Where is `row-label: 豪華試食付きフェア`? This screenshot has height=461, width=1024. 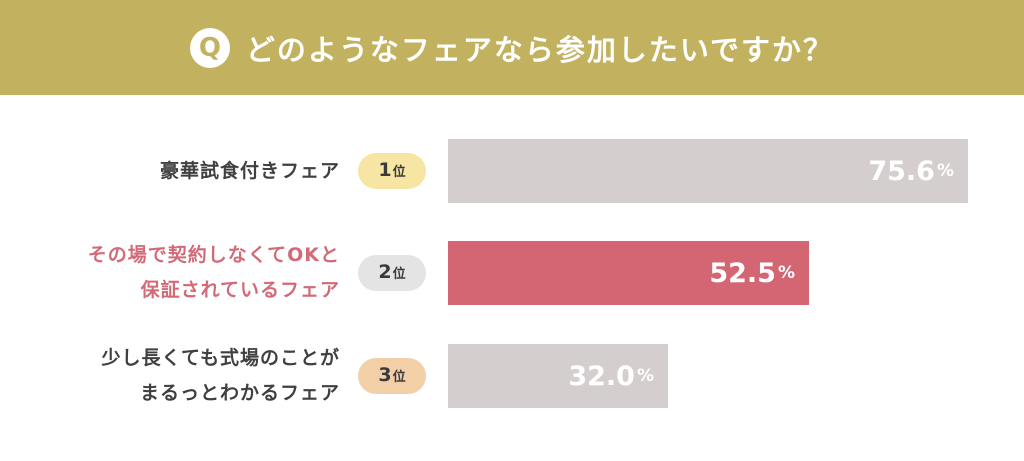
row-label: 豪華試食付きフェア is located at coordinates (250, 171).